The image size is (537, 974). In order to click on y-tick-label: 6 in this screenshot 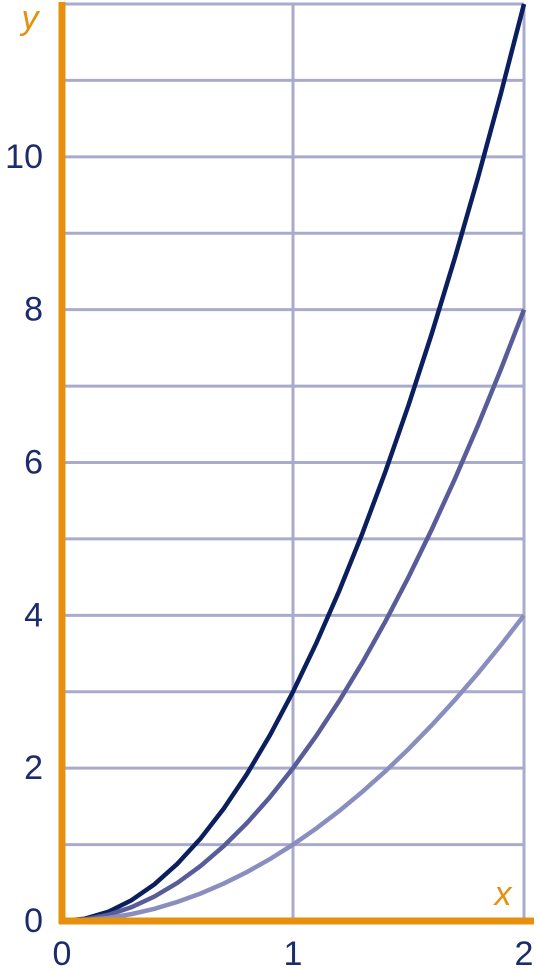, I will do `click(33, 462)`.